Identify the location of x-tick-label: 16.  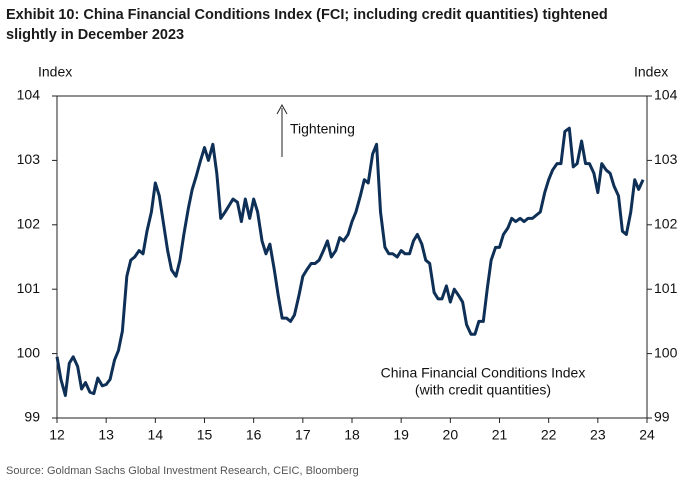
(254, 435).